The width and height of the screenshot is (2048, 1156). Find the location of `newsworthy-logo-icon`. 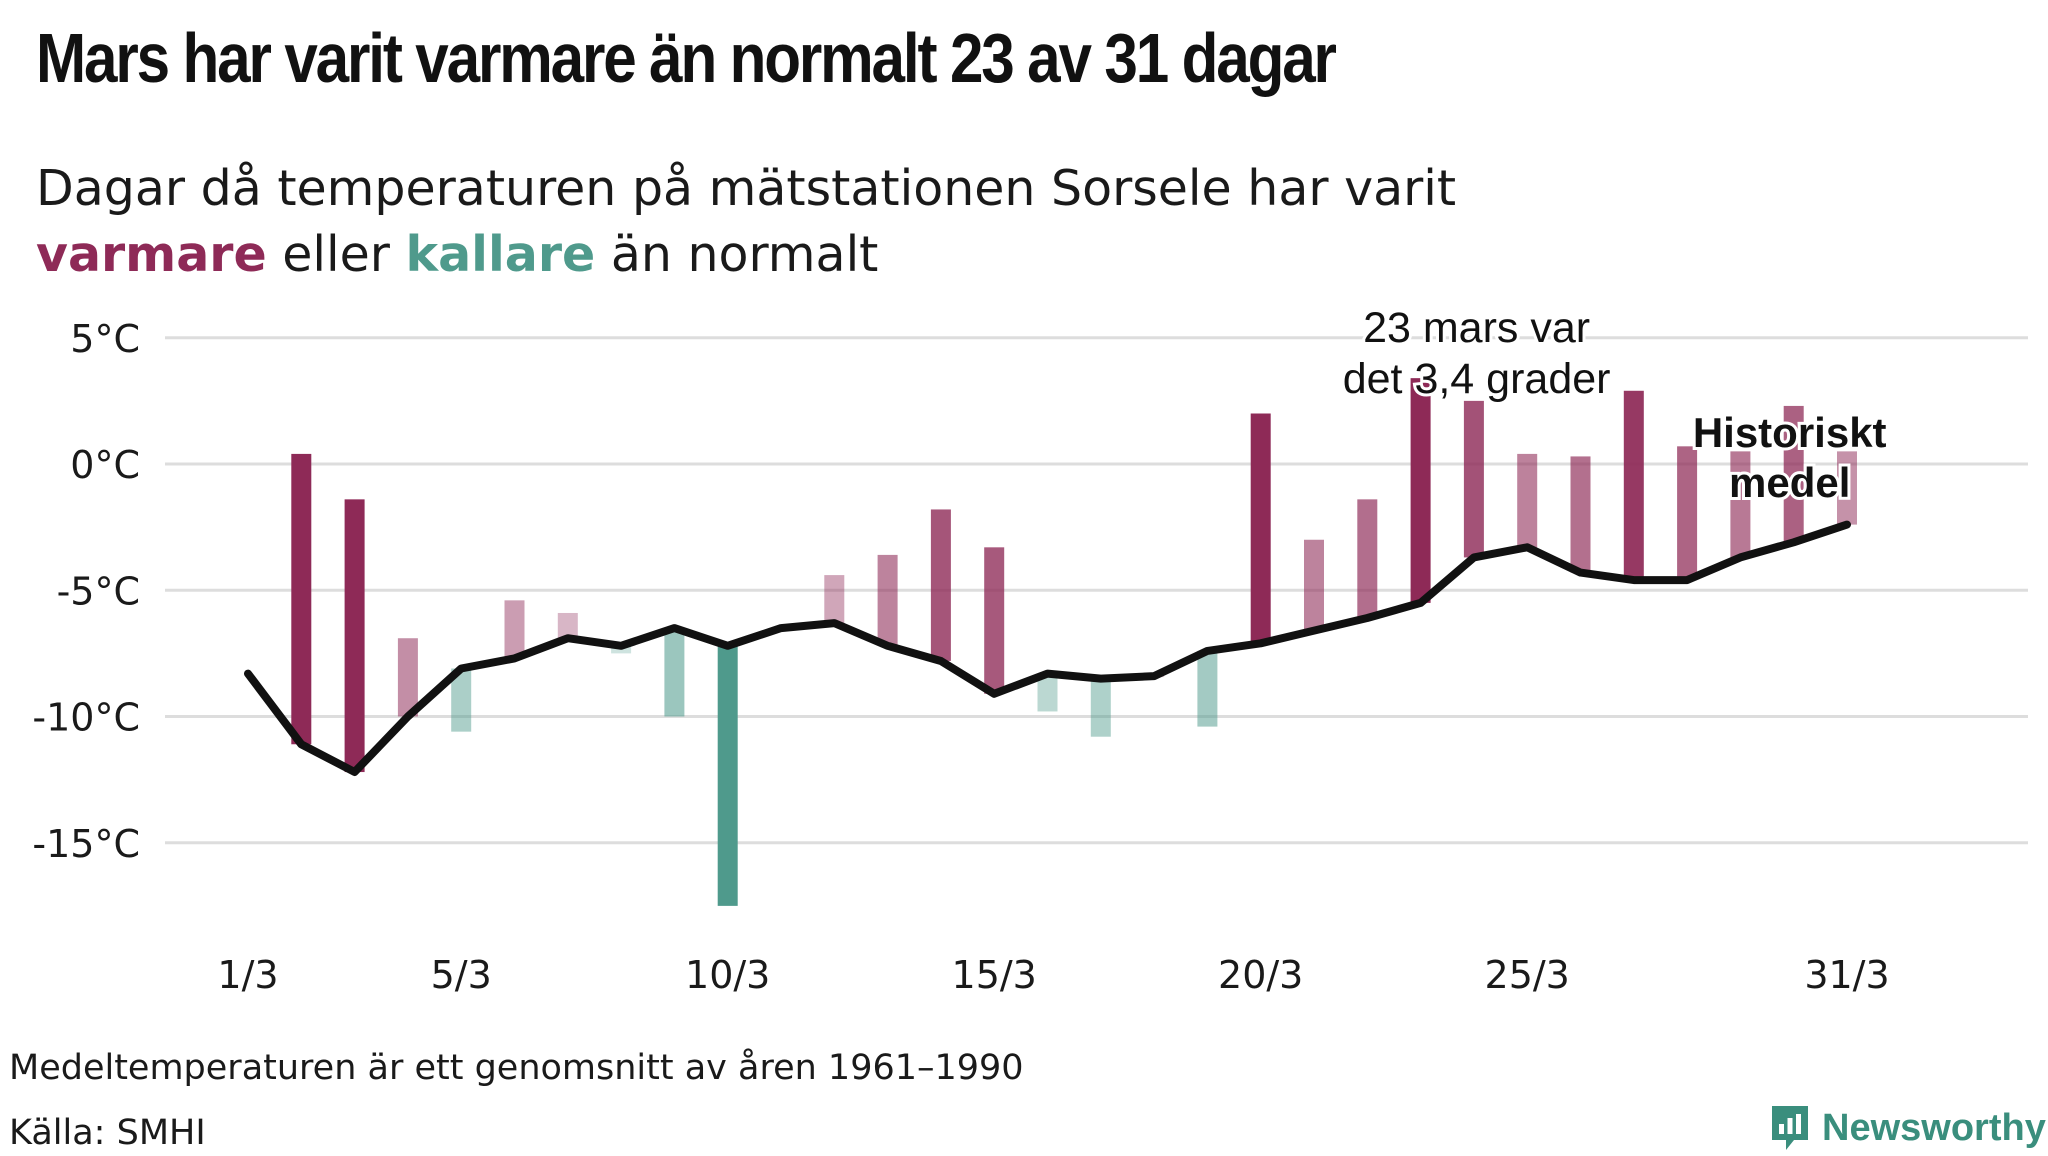

newsworthy-logo-icon is located at coordinates (1790, 1128).